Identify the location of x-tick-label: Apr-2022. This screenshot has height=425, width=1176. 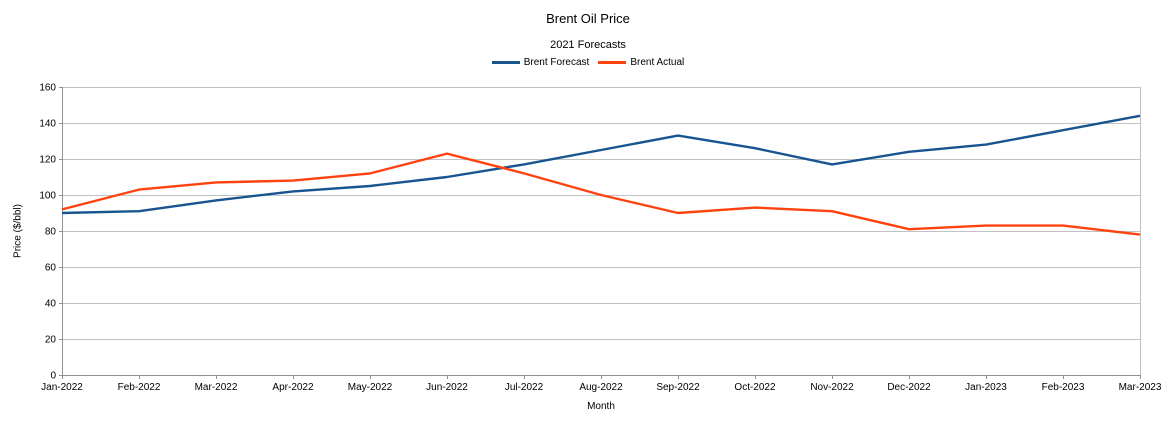
(293, 387).